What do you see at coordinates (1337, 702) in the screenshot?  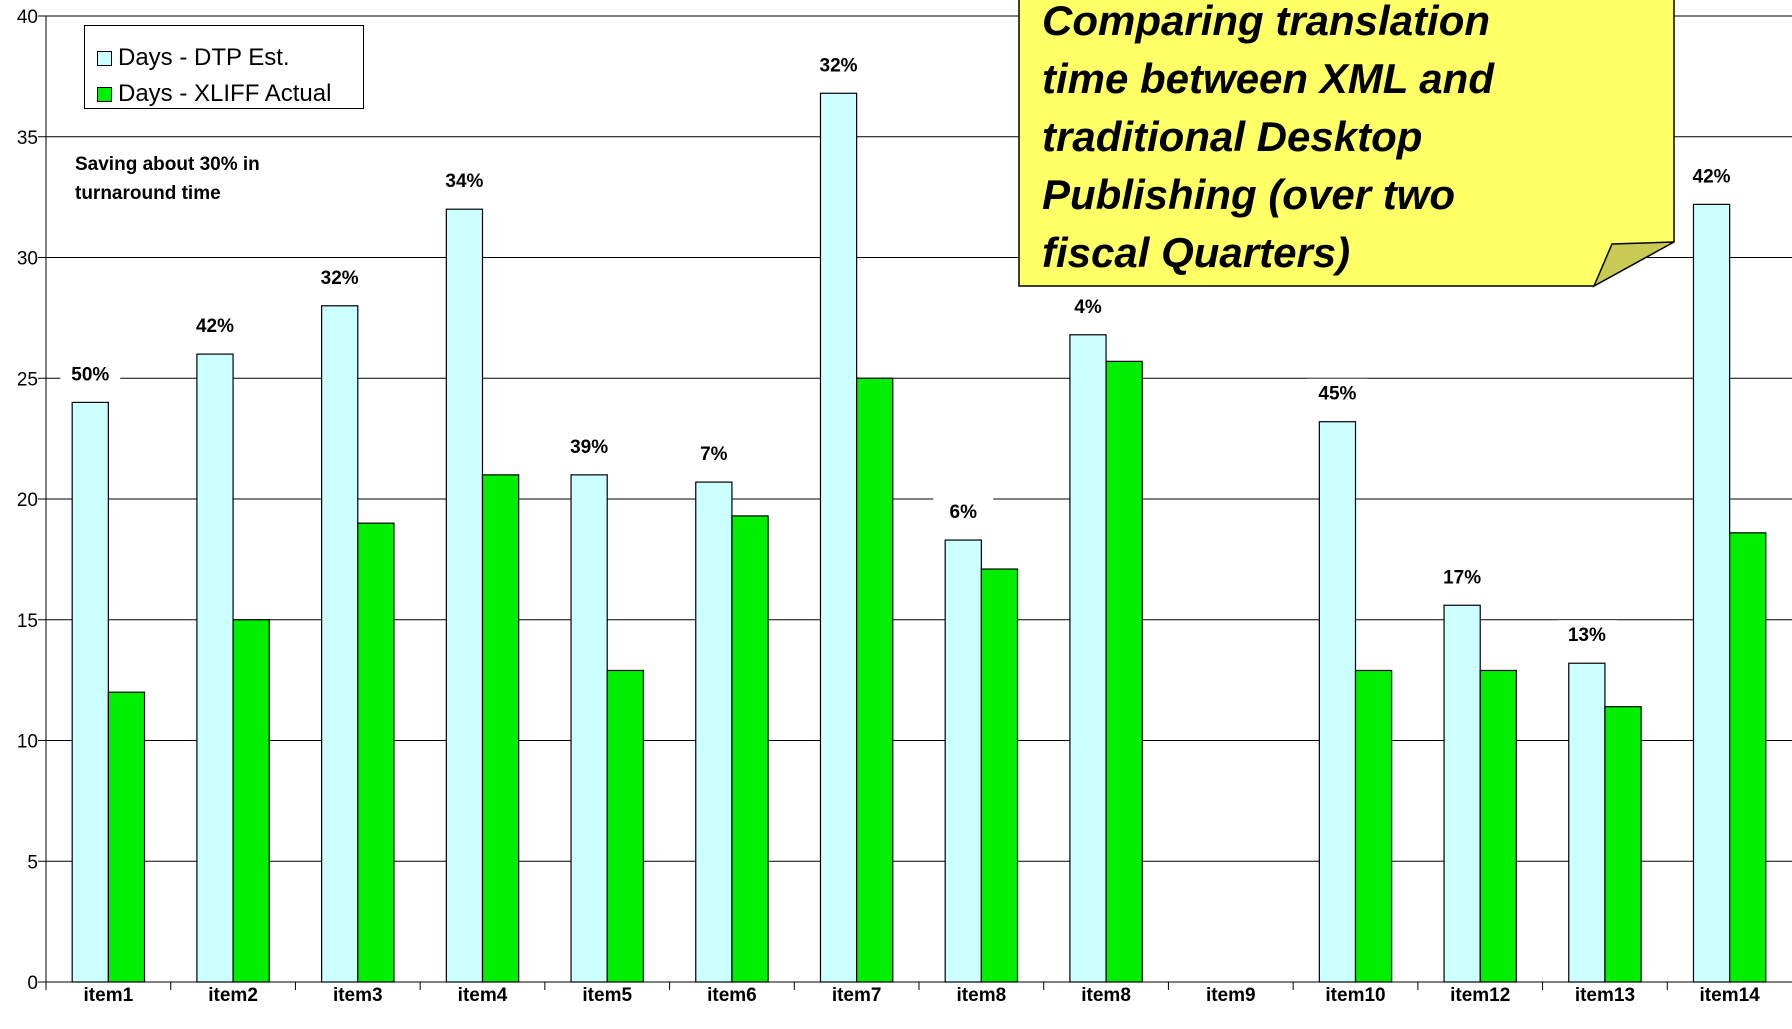 I see `bar-dtp-item10` at bounding box center [1337, 702].